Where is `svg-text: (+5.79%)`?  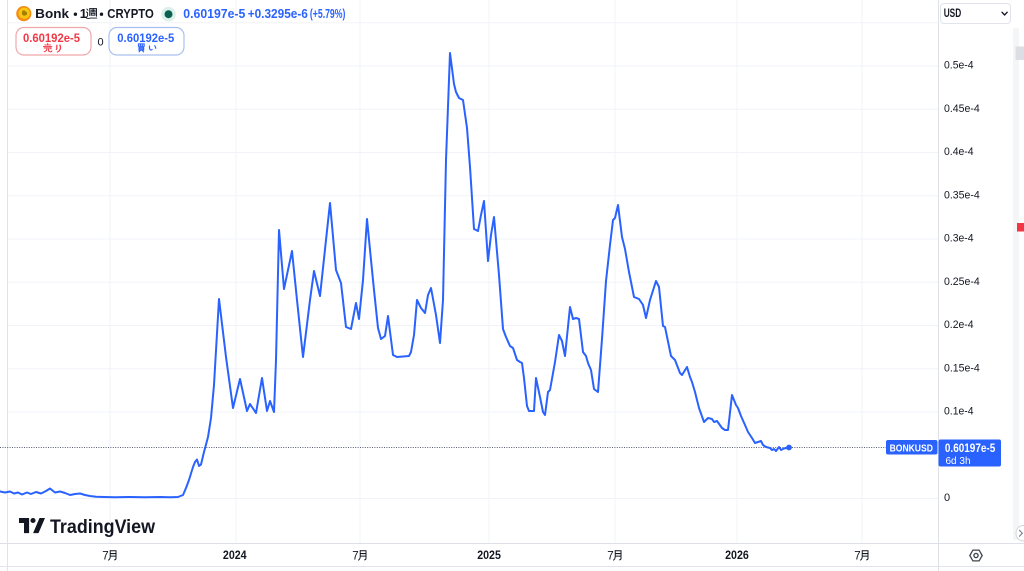 svg-text: (+5.79%) is located at coordinates (328, 13).